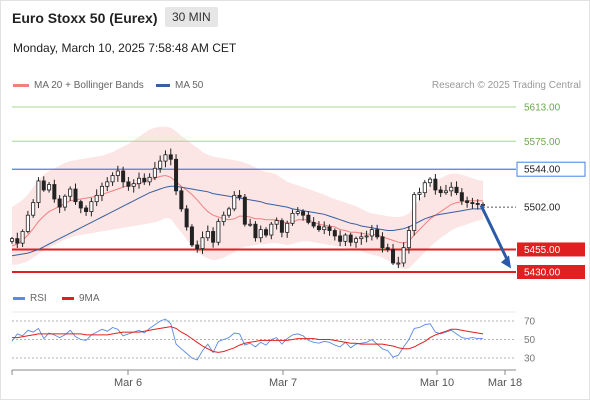 The width and height of the screenshot is (590, 400). What do you see at coordinates (179, 85) in the screenshot?
I see `legend-ma50: MA 50` at bounding box center [179, 85].